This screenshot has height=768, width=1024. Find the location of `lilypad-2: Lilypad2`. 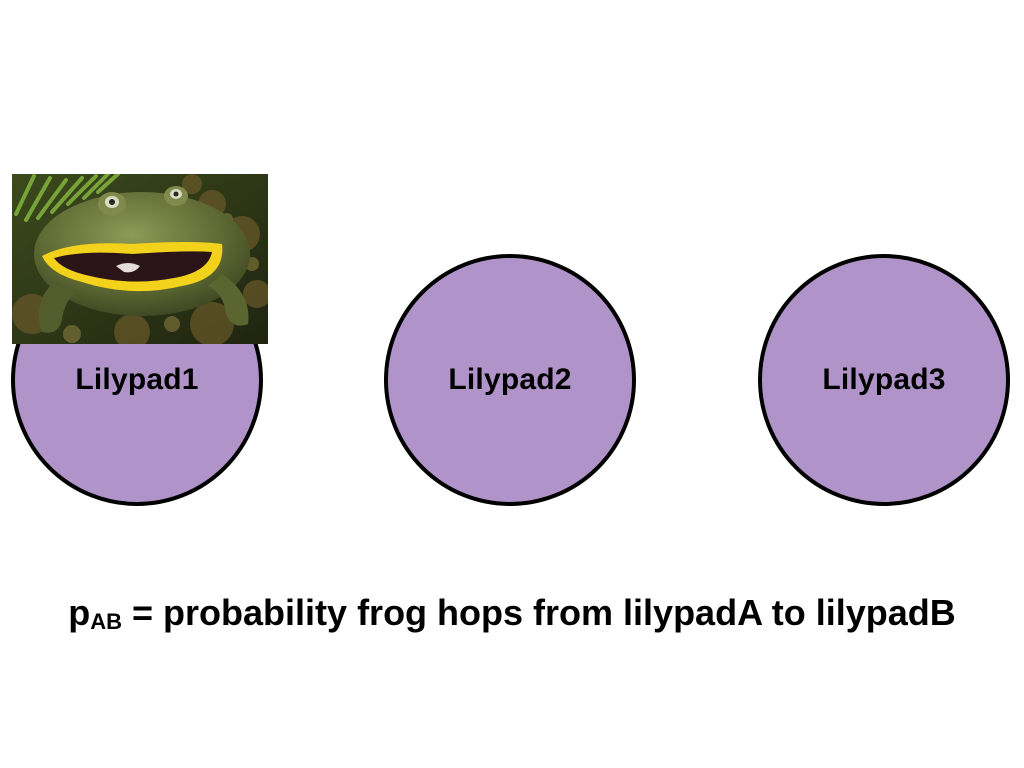

lilypad-2: Lilypad2 is located at coordinates (510, 380).